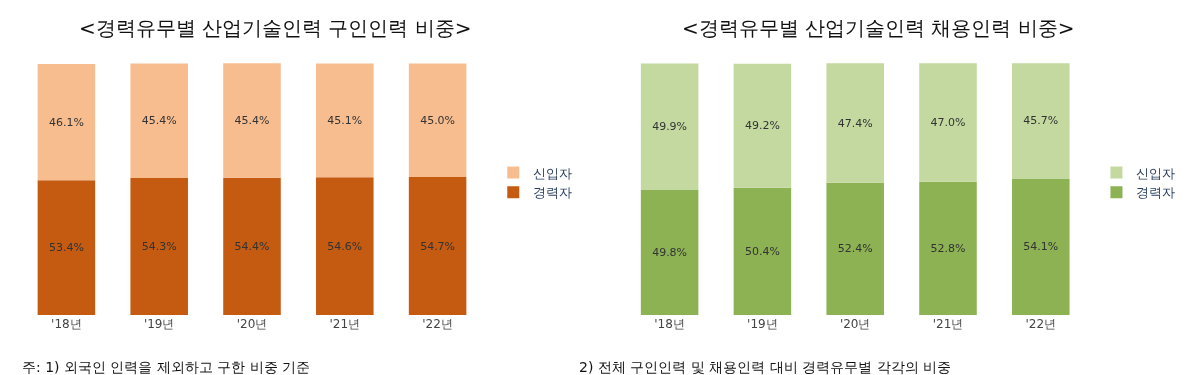  I want to click on data-label: 49.9%, so click(670, 126).